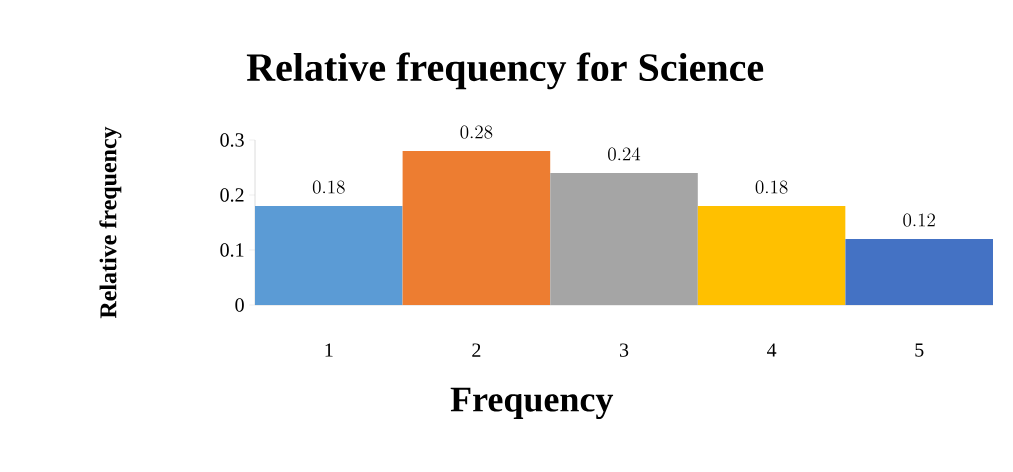  Describe the element at coordinates (329, 350) in the screenshot. I see `x-tick-label: 1` at that location.